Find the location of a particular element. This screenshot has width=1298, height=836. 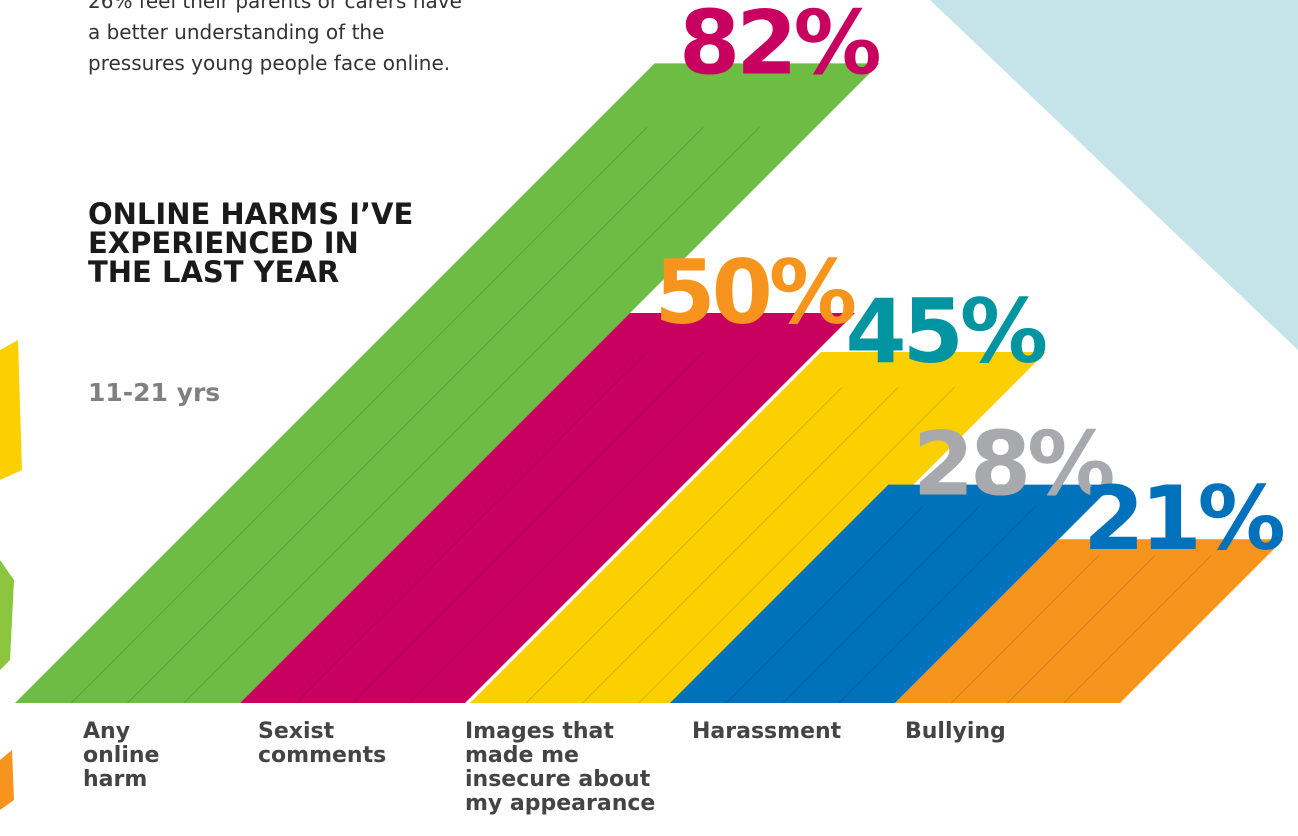

chart-subtitle: 11-21 yrs is located at coordinates (154, 392).